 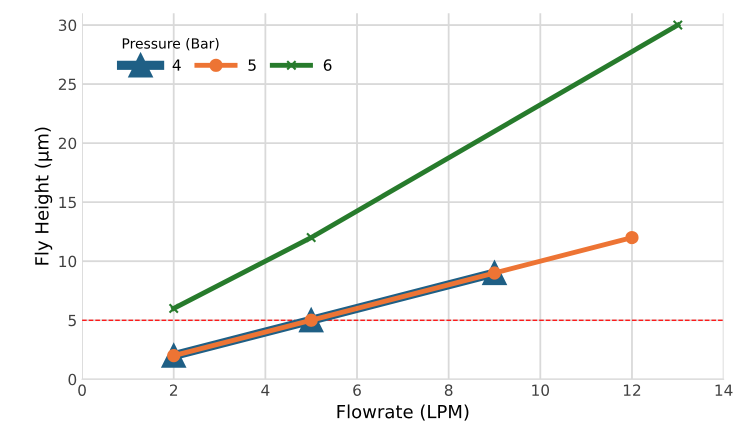 I want to click on x-axis-title: Flowrate (LPM), so click(x=402, y=412).